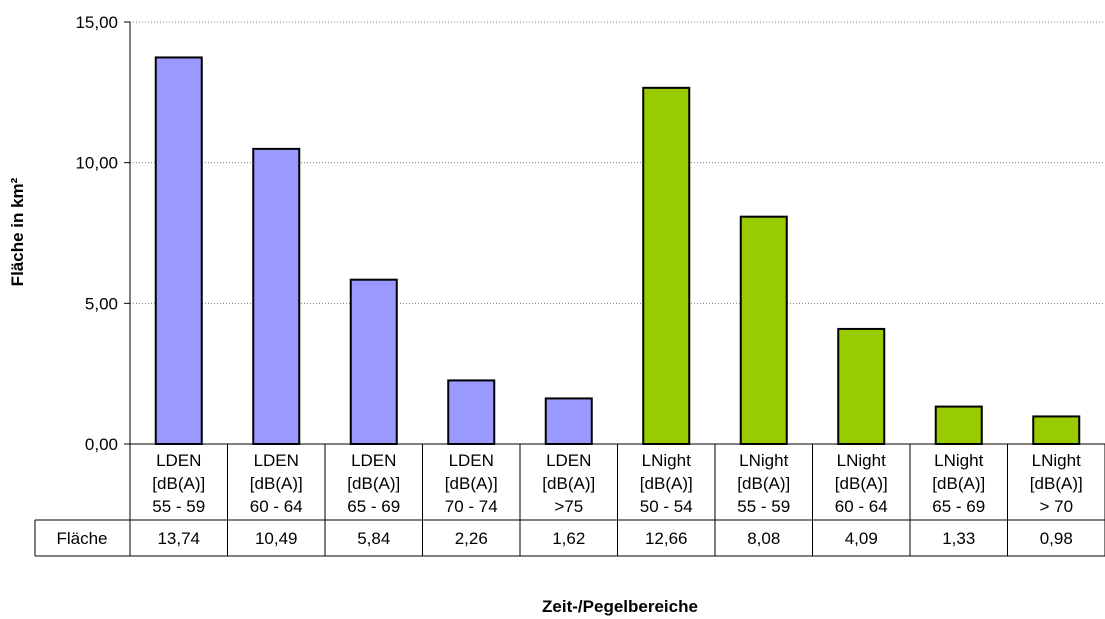  What do you see at coordinates (101, 444) in the screenshot?
I see `y-tick-label: 0,00` at bounding box center [101, 444].